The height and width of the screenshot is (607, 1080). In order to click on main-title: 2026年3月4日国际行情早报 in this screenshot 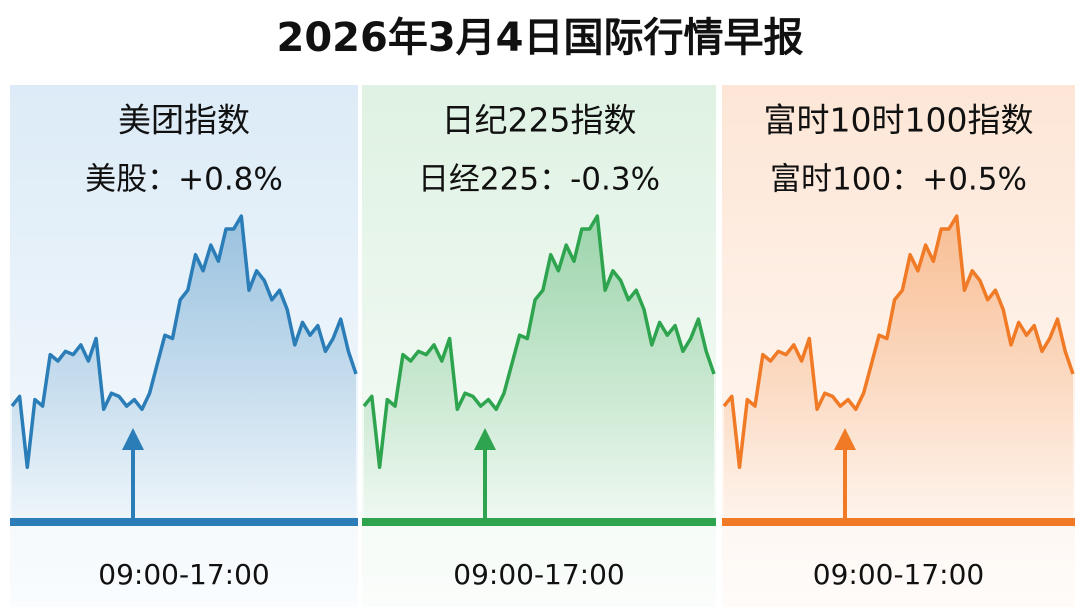, I will do `click(540, 38)`.